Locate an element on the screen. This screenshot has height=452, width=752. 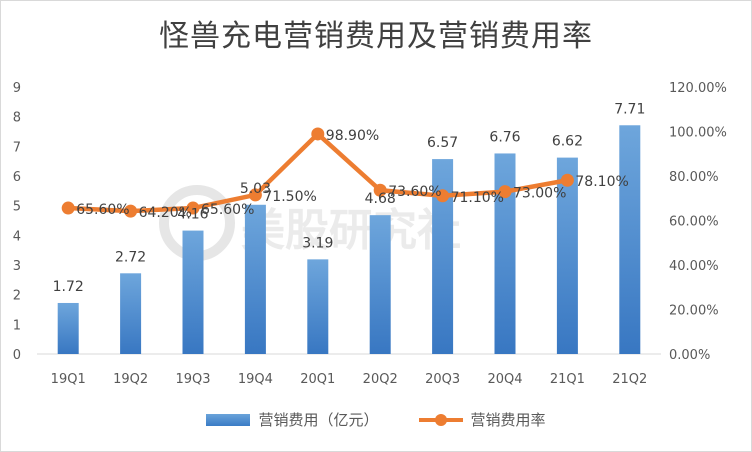
x-tick-label: 19Q3 is located at coordinates (192, 379).